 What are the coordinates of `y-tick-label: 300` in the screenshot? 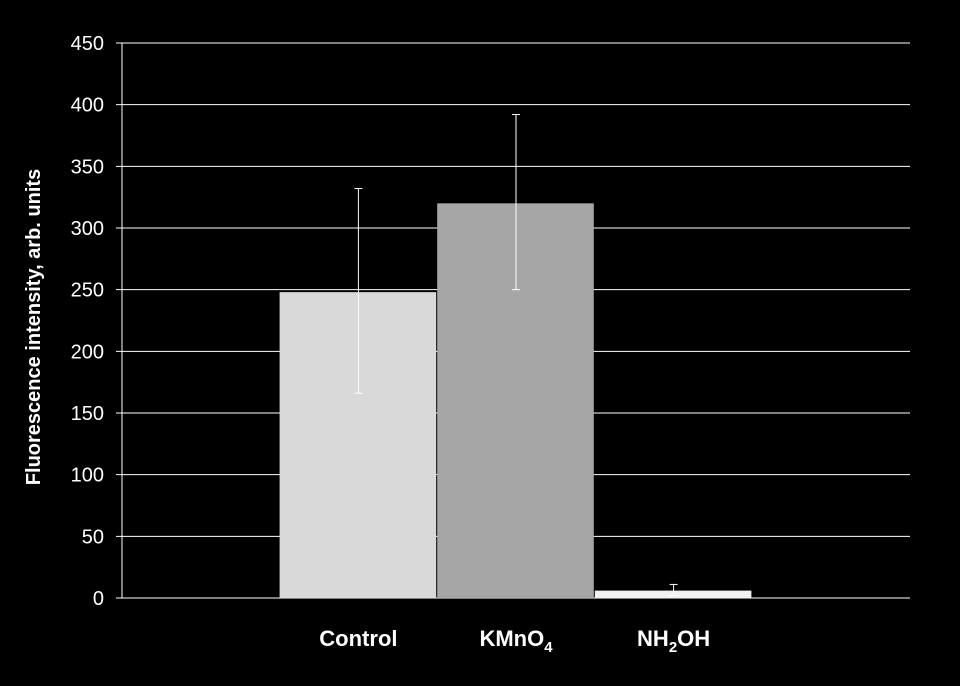 It's located at (87, 229).